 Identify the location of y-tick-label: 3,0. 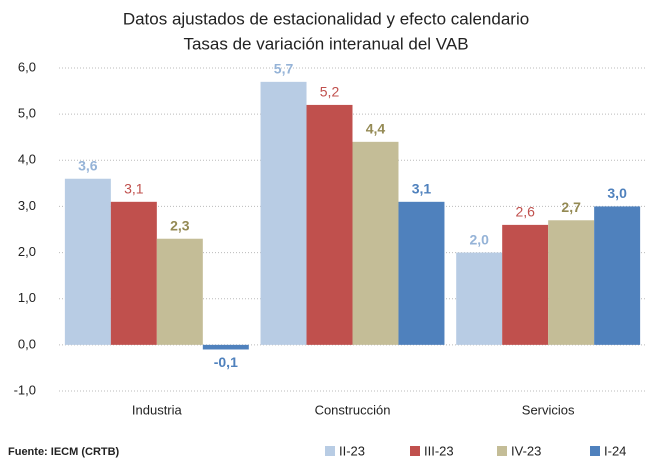
(27, 205).